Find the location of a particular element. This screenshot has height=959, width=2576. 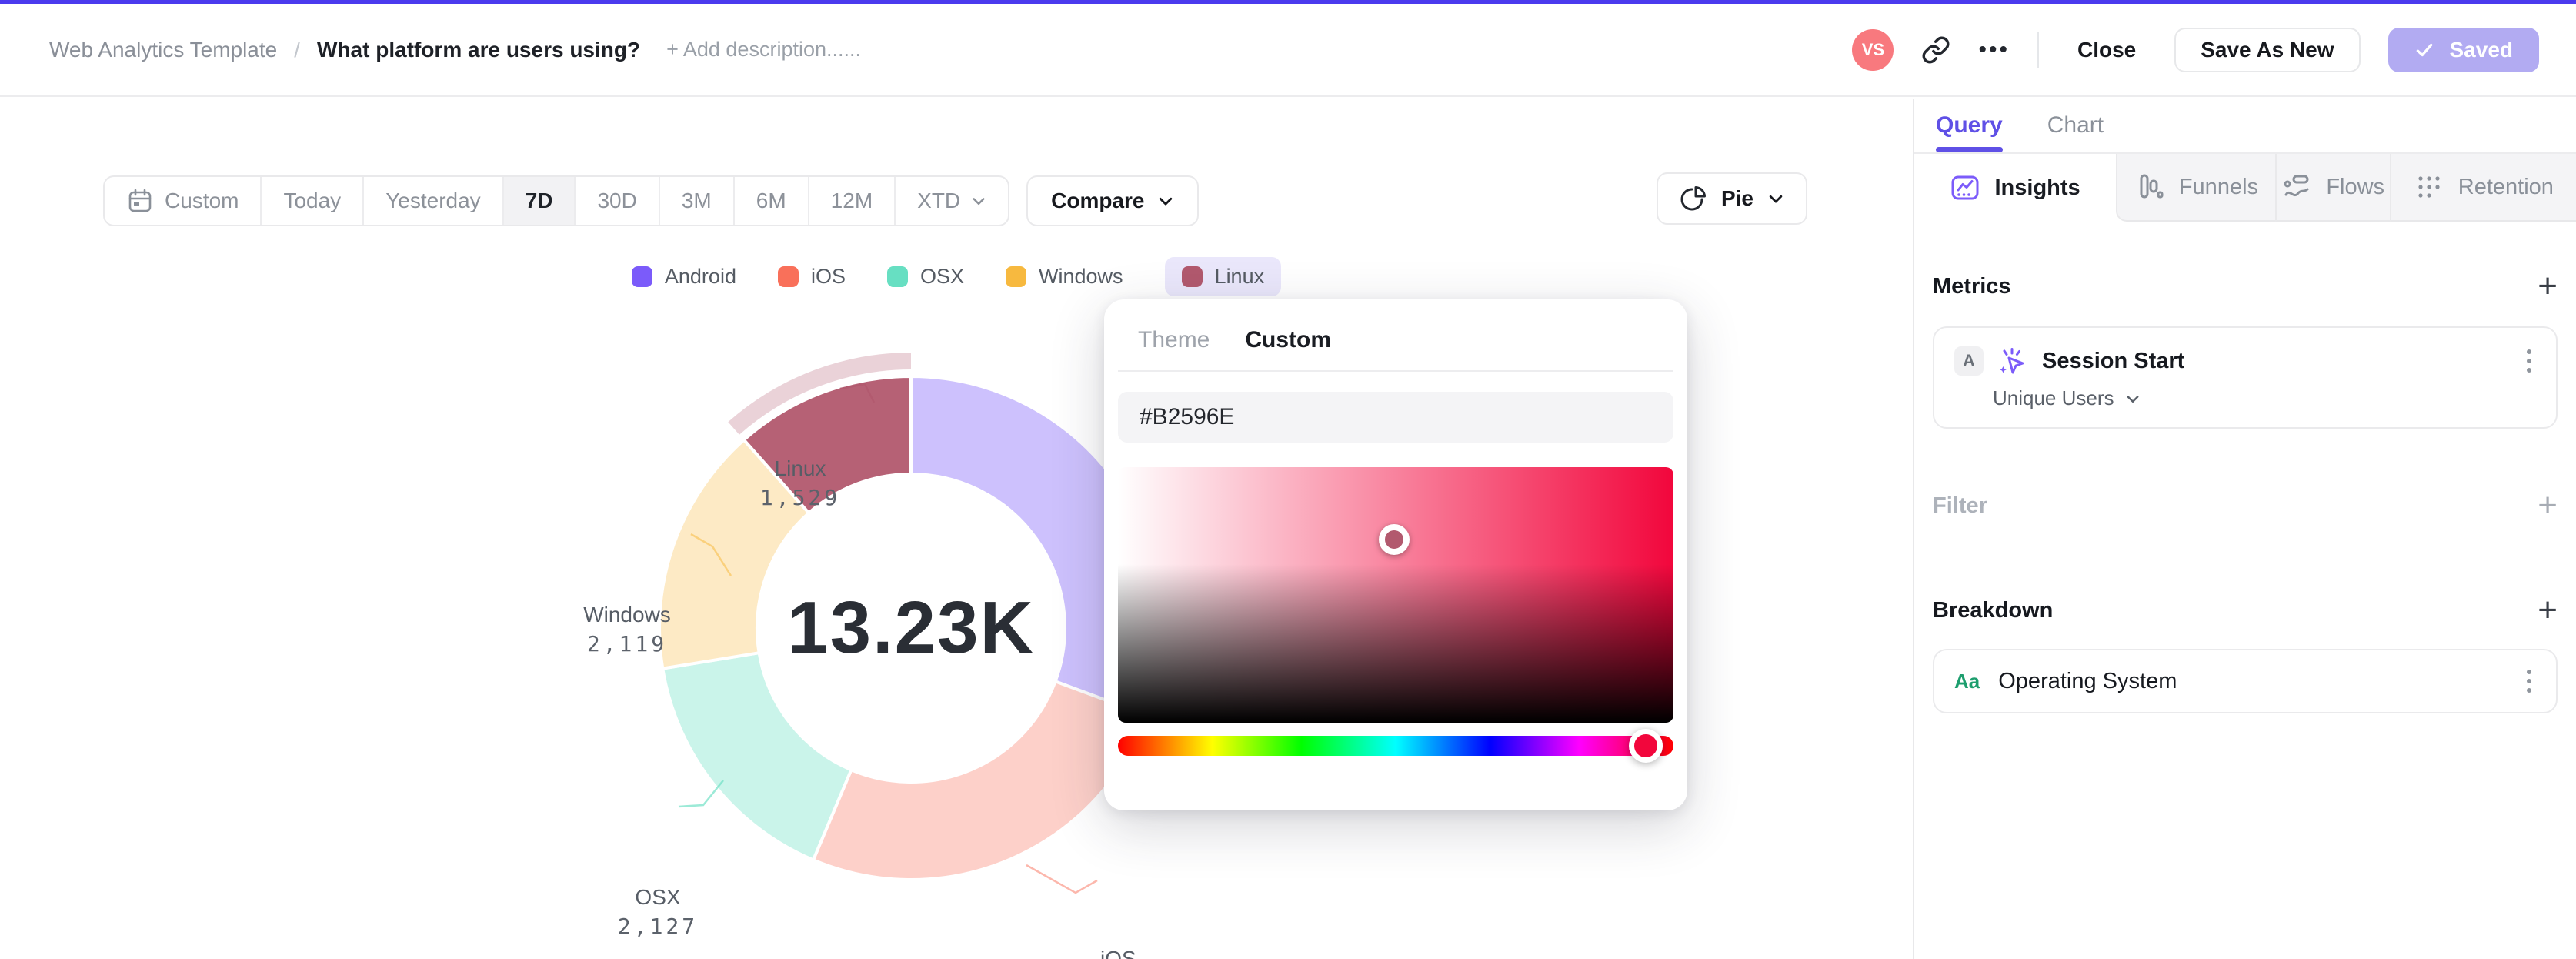

range-label: Yesterday is located at coordinates (433, 200).